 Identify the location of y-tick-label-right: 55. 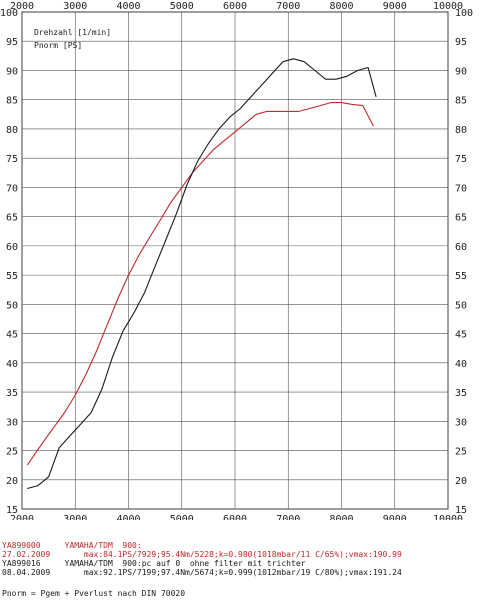
(461, 276).